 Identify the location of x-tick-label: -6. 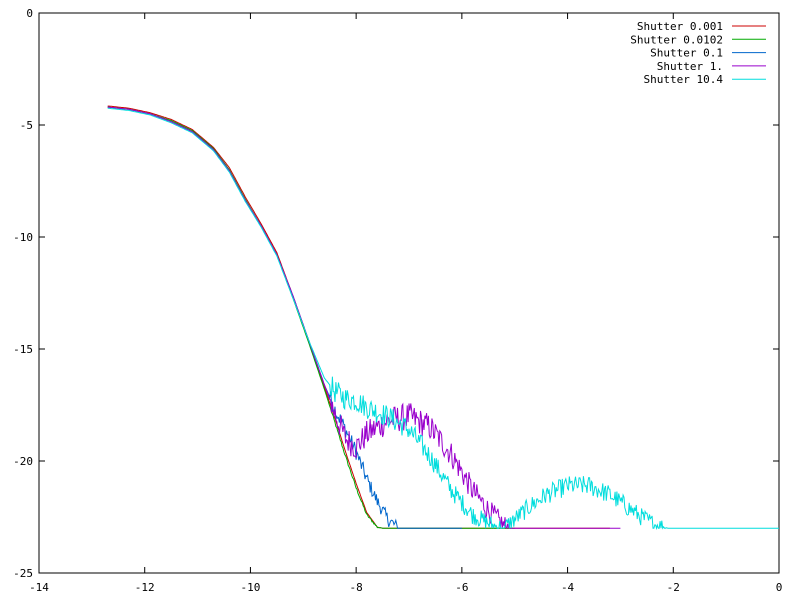
(461, 587).